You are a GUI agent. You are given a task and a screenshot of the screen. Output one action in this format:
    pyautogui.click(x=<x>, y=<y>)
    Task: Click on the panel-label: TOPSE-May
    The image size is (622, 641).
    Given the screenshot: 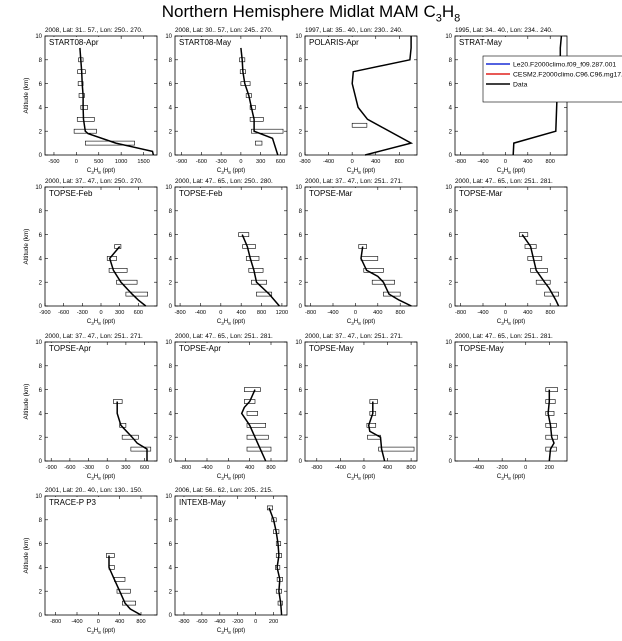 What is the action you would take?
    pyautogui.click(x=481, y=348)
    